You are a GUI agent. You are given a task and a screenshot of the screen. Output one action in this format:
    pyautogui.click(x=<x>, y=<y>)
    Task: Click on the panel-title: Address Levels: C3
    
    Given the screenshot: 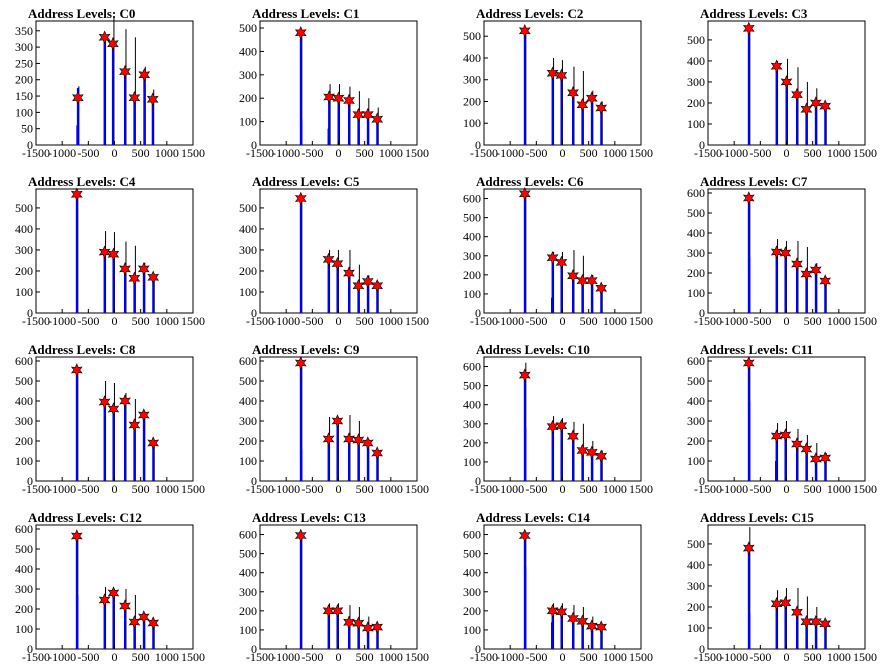 What is the action you would take?
    pyautogui.click(x=754, y=13)
    